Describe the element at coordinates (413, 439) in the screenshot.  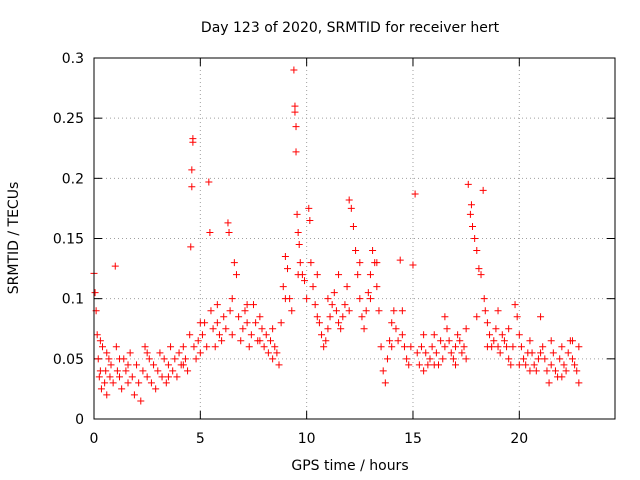
I see `x-tick-label: 15` at that location.